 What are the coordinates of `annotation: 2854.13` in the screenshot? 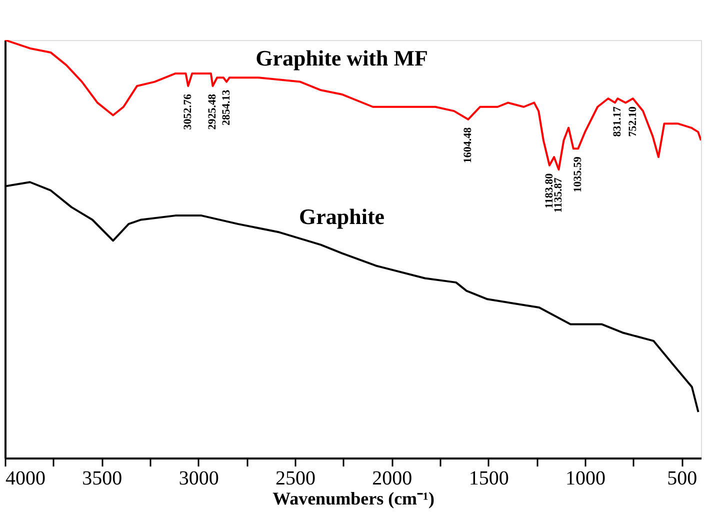 It's located at (226, 107).